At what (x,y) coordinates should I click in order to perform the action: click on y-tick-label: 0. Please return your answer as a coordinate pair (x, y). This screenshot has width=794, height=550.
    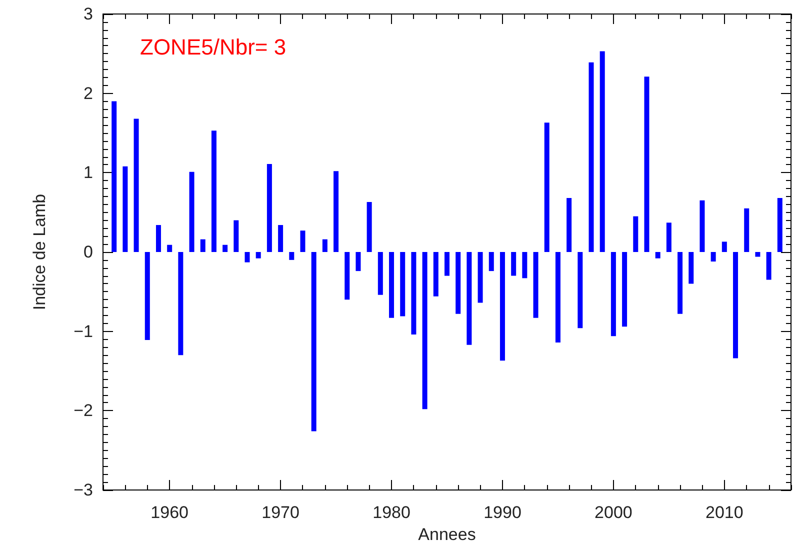
    Looking at the image, I should click on (88, 252).